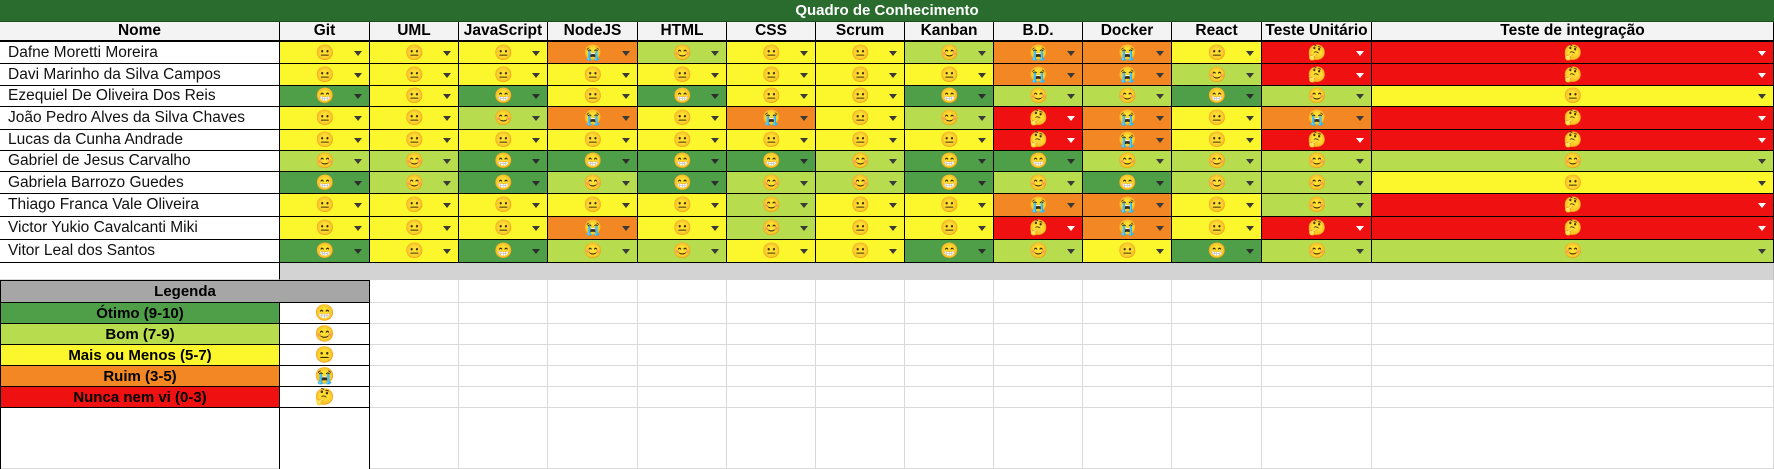 The image size is (1774, 469). I want to click on column-header-git: Git, so click(325, 32).